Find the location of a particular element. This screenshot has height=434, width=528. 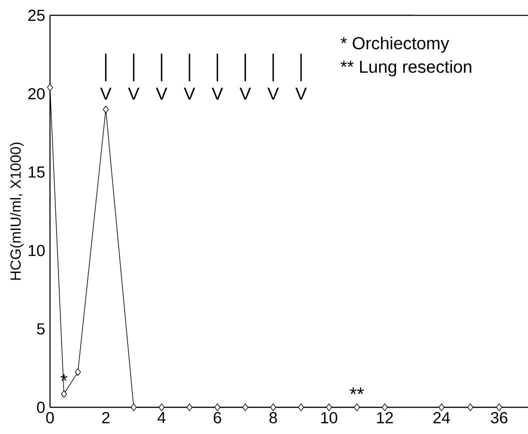

annotation: ** is located at coordinates (357, 391).